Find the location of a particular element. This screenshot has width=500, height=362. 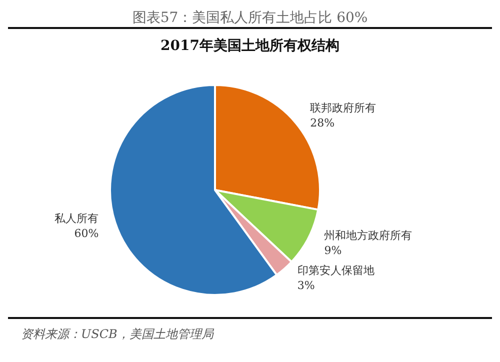

chart-subtitle: 2017年美国土地所有权结构 is located at coordinates (250, 45).